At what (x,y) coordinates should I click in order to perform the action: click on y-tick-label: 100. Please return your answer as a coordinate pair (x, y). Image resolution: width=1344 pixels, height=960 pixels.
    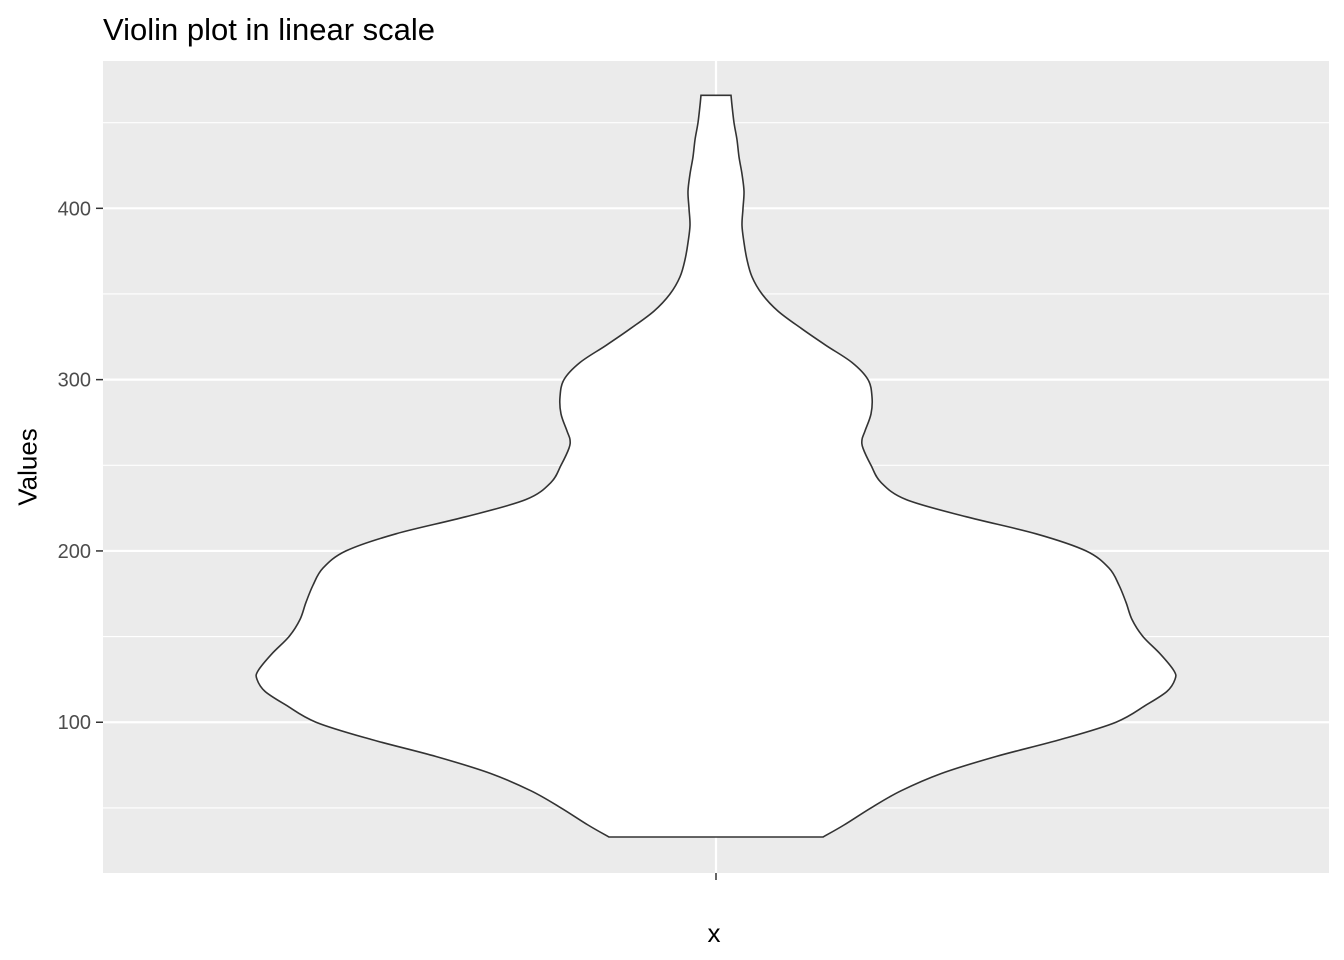
    Looking at the image, I should click on (74, 723).